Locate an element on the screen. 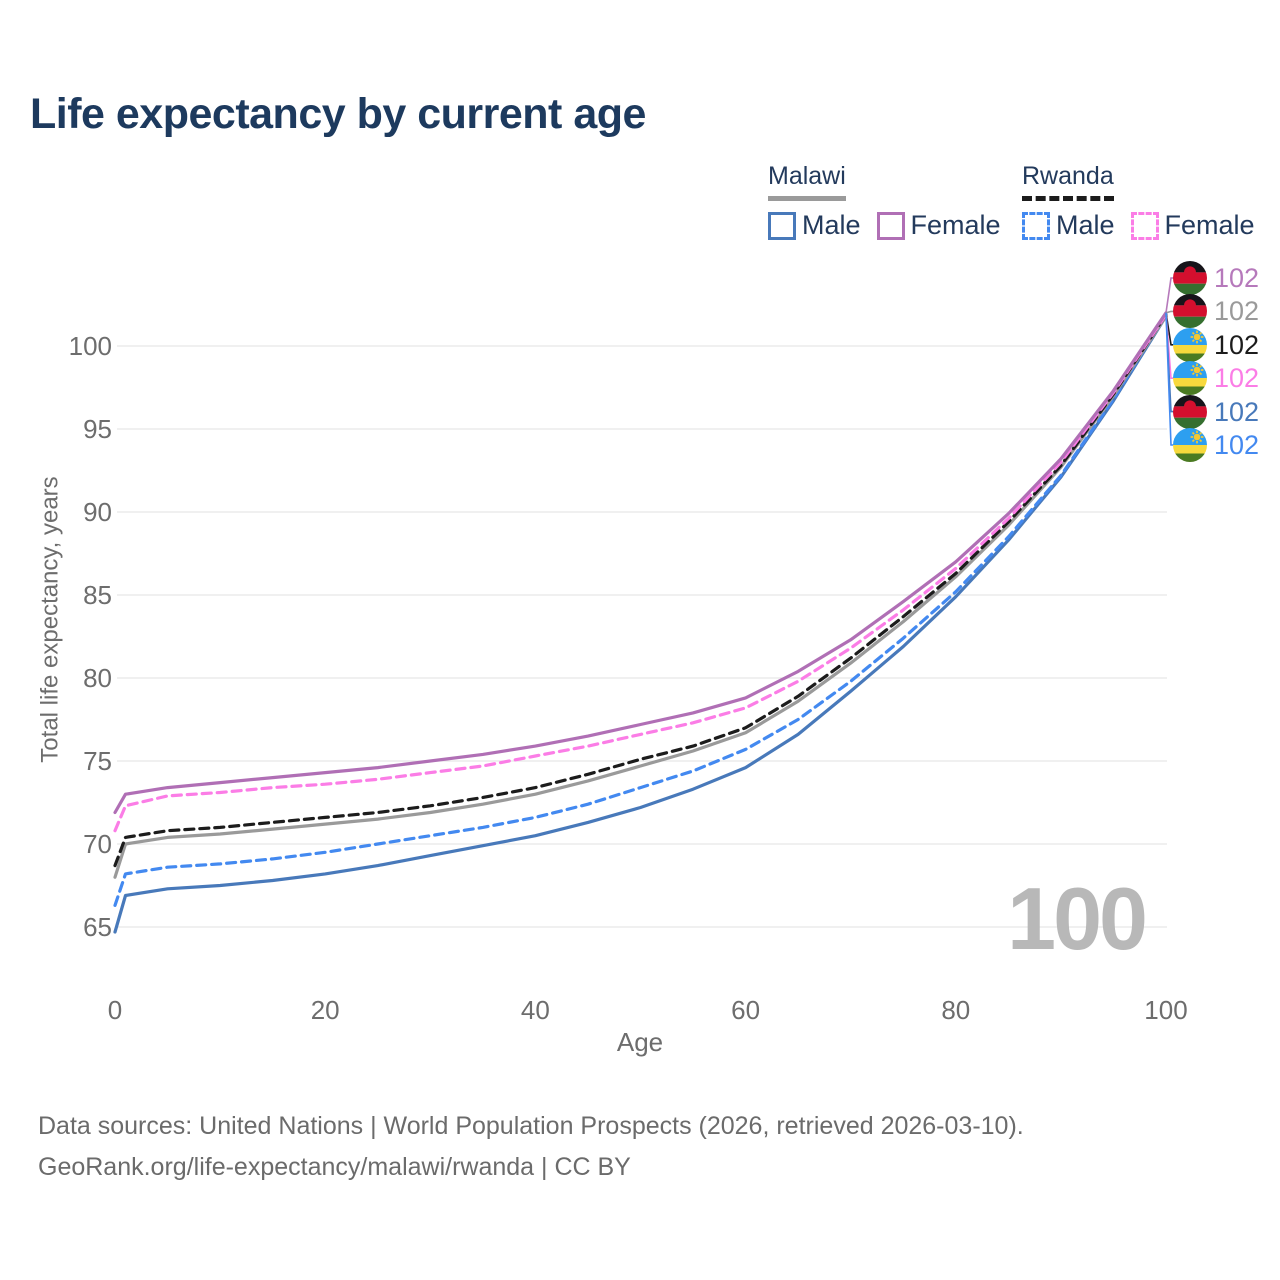  legend-group-malawi: Malawi Male Female is located at coordinates (884, 201).